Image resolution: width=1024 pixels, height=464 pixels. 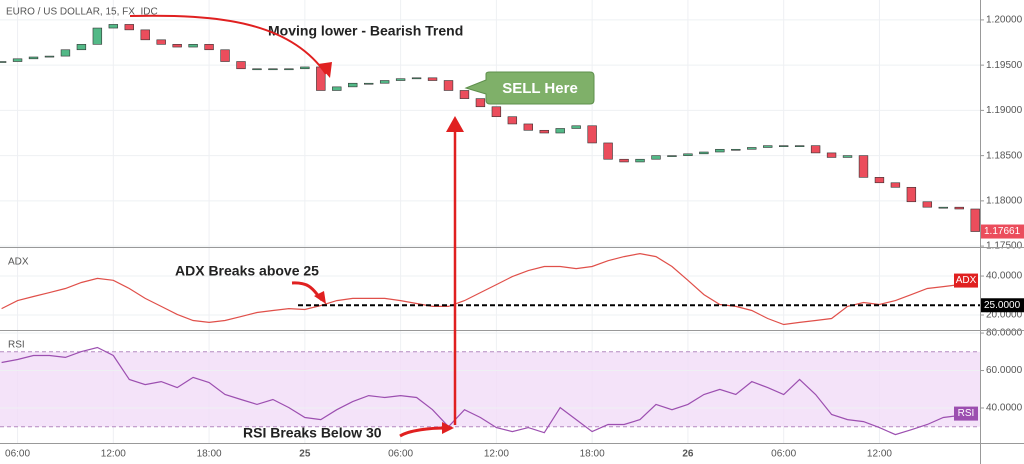 I want to click on trend-arrow, so click(x=228, y=44).